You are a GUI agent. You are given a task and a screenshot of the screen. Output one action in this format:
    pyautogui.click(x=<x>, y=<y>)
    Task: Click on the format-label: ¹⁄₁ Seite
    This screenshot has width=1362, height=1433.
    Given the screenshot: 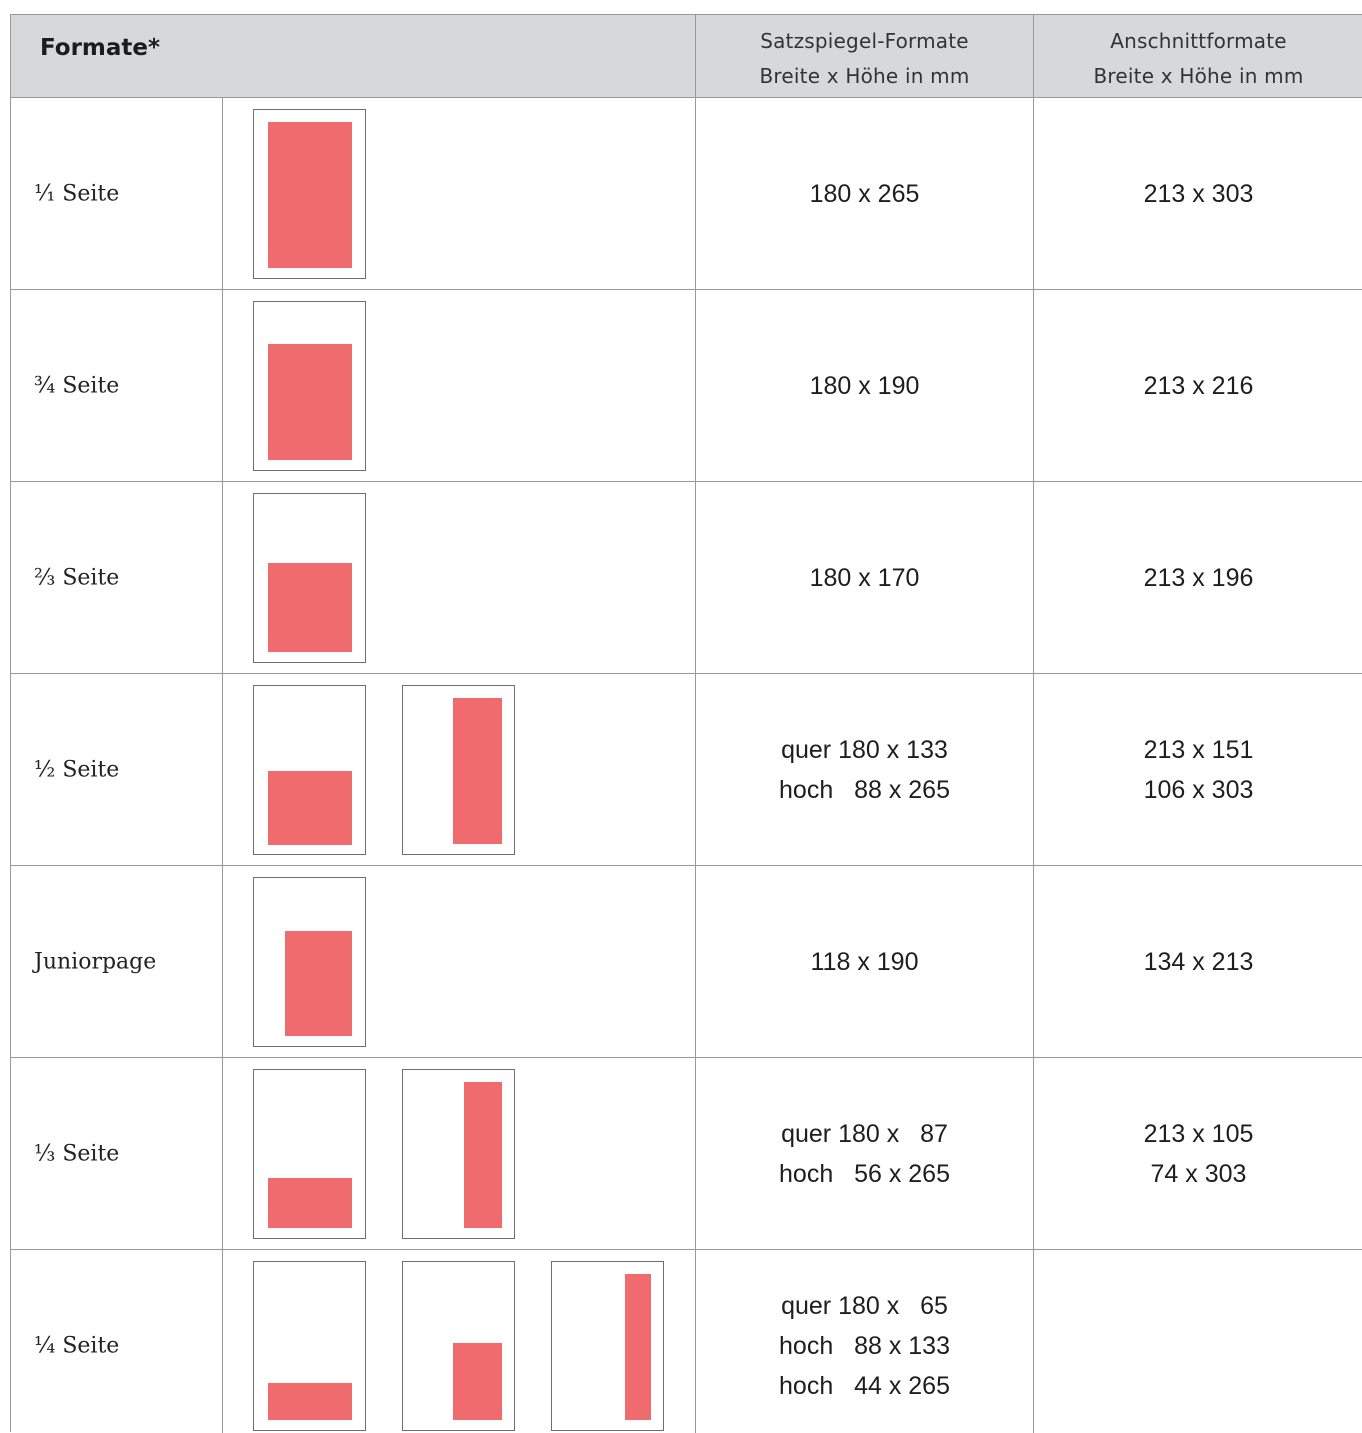 What is the action you would take?
    pyautogui.click(x=77, y=193)
    